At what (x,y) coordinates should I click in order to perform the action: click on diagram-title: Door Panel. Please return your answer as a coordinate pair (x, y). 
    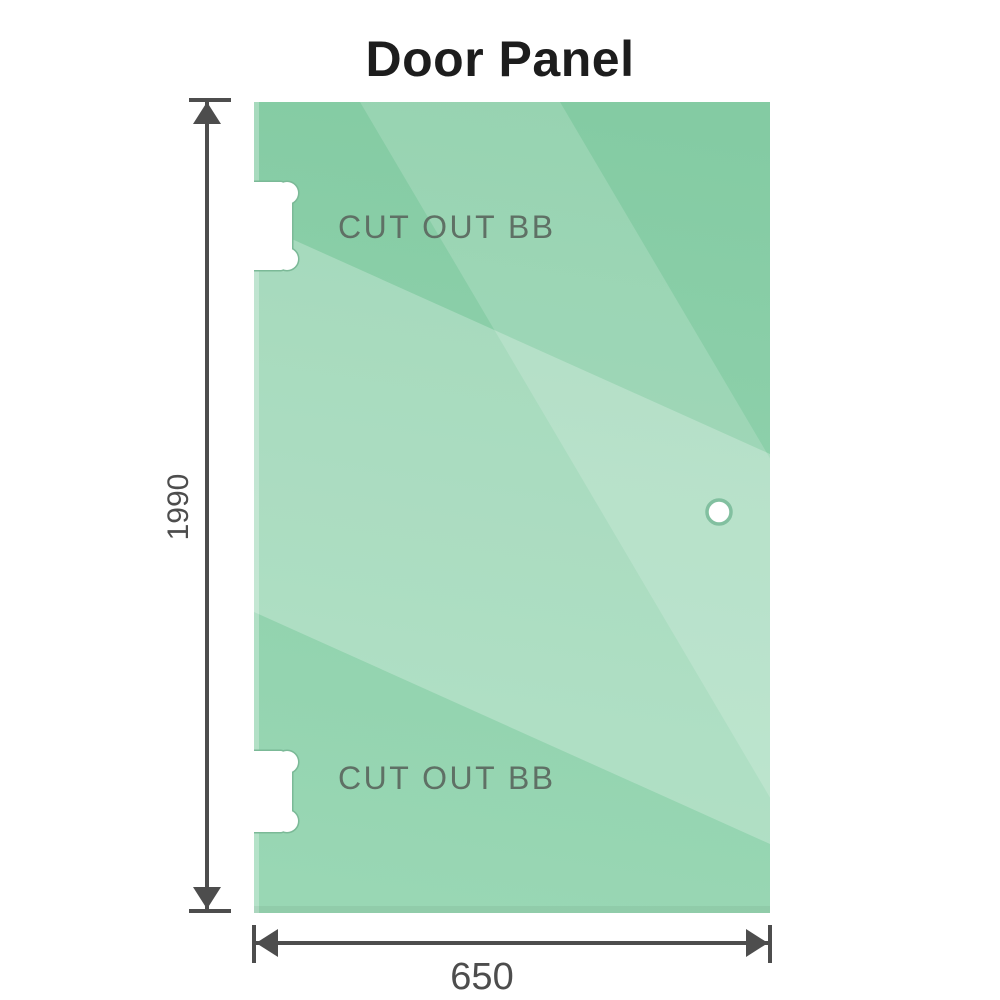
    Looking at the image, I should click on (500, 59).